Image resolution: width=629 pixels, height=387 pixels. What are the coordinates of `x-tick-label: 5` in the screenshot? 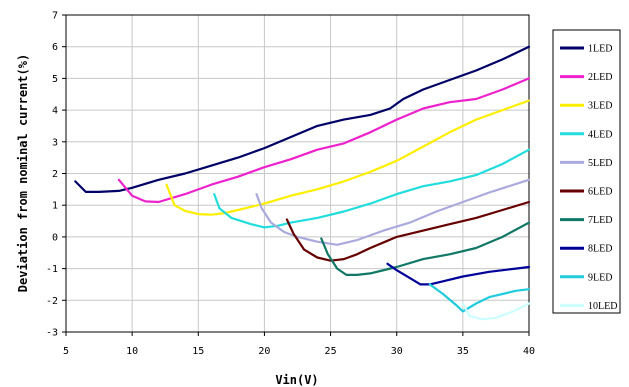 It's located at (66, 351).